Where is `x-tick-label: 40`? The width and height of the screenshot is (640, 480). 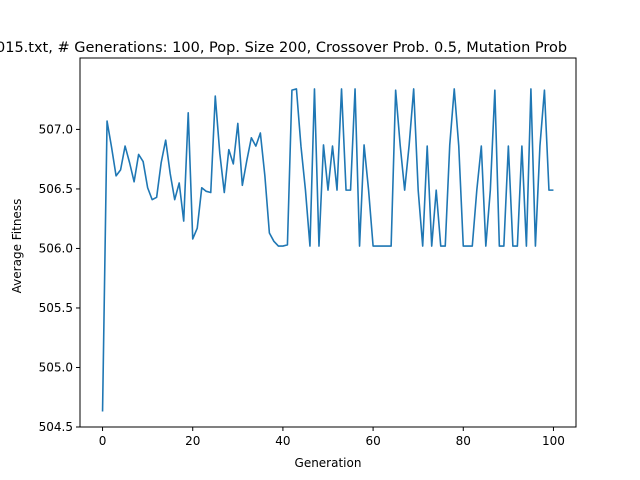 x-tick-label: 40 is located at coordinates (282, 441).